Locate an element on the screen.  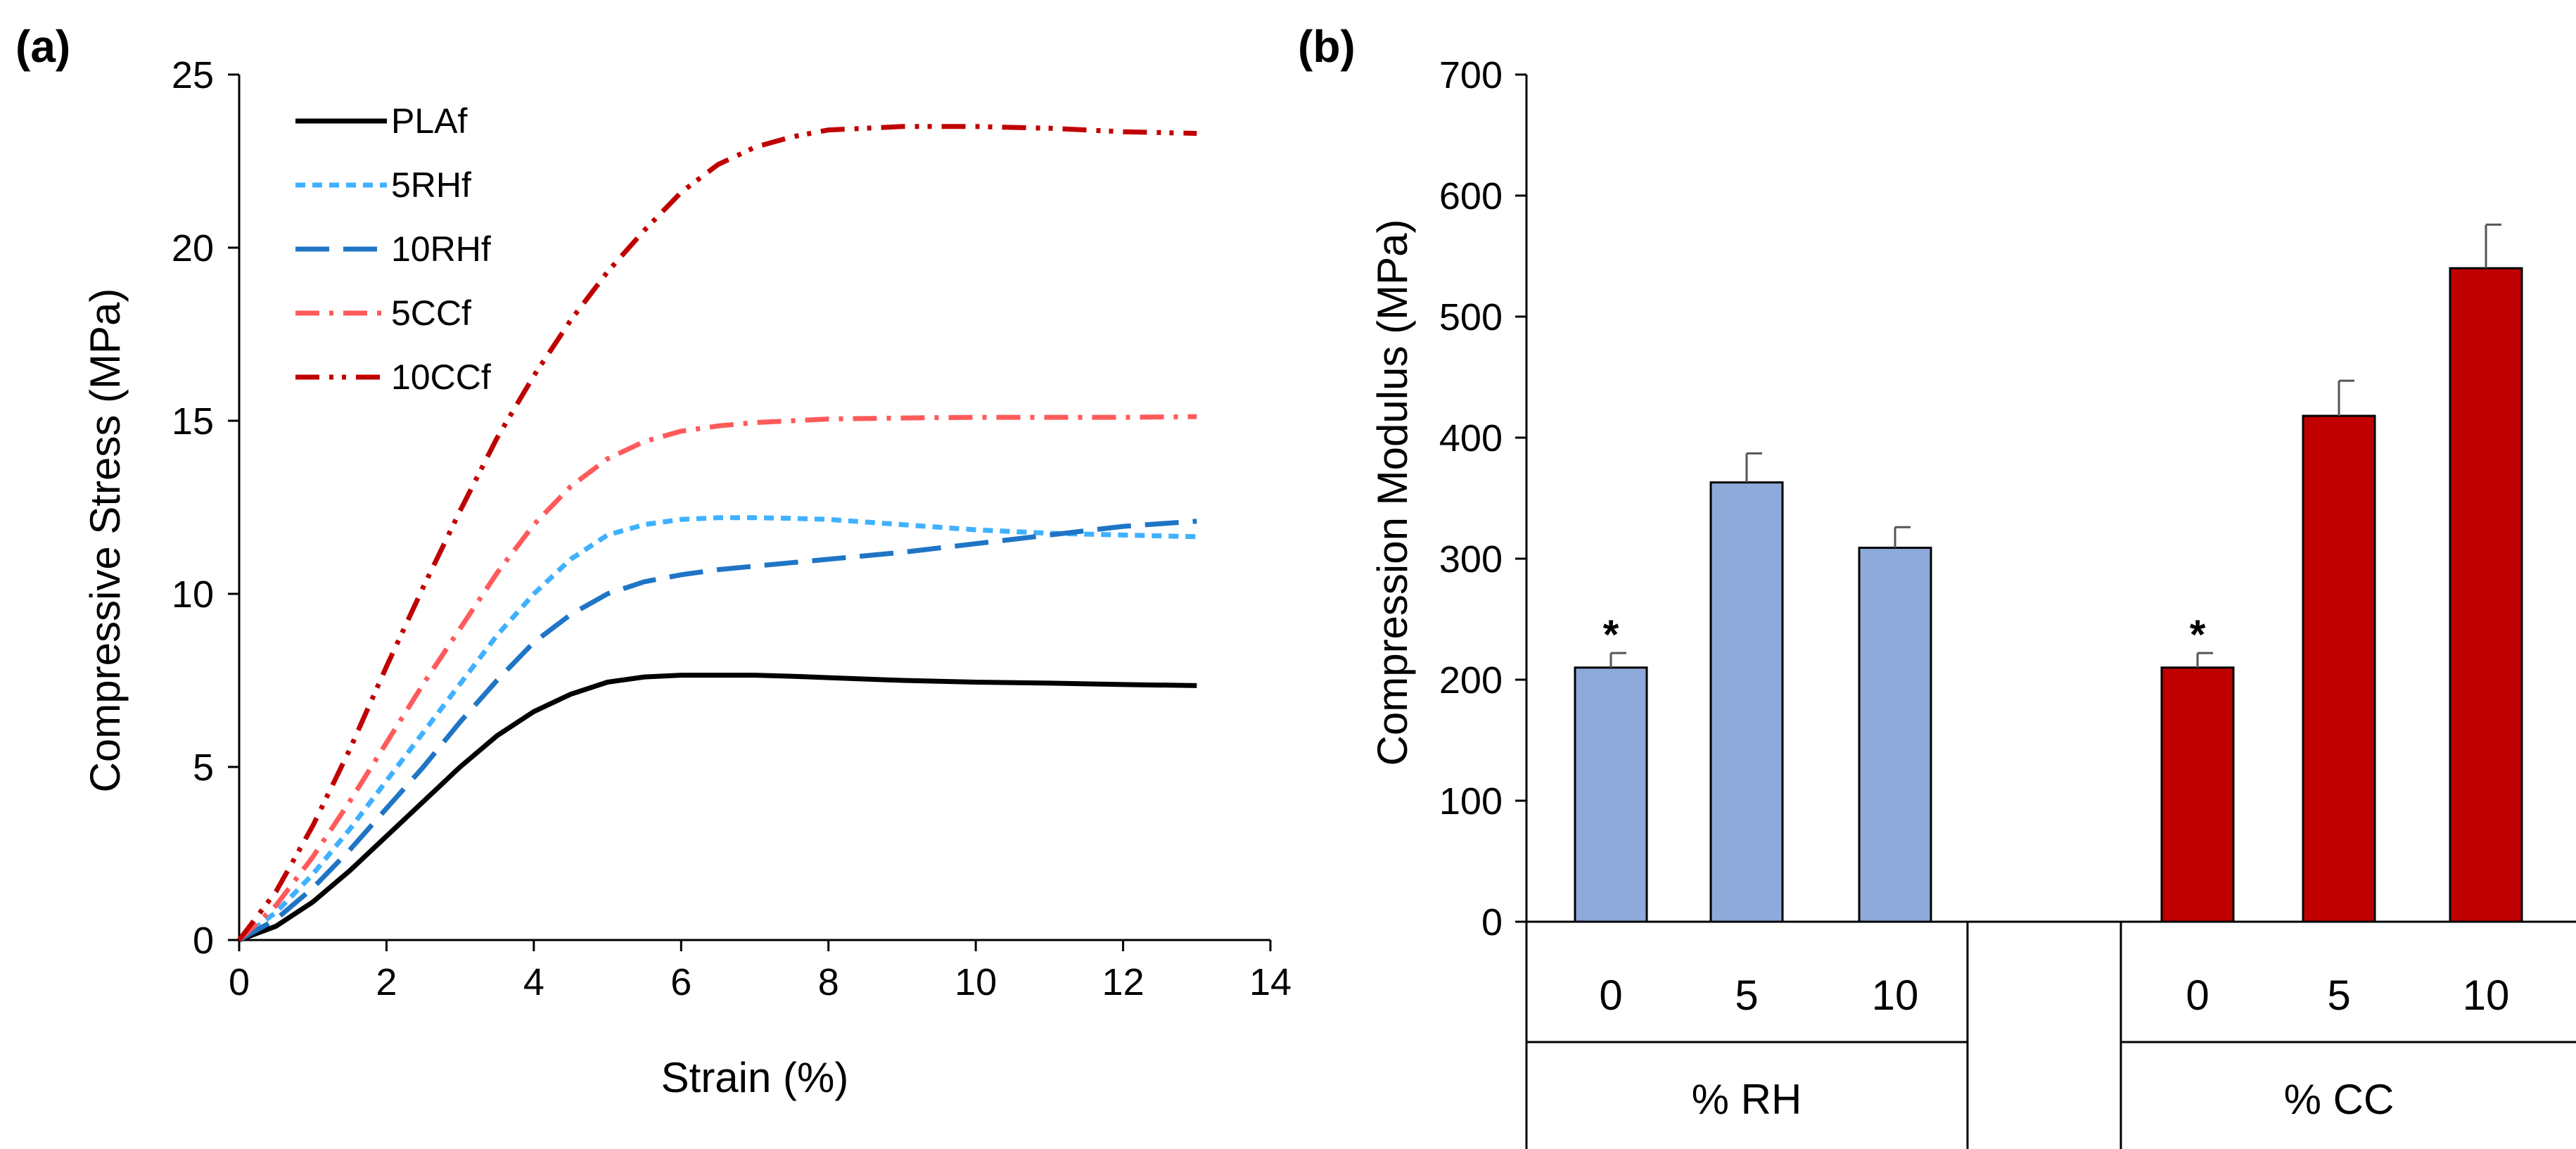
legend-label-PLAf: PLAf is located at coordinates (429, 121).